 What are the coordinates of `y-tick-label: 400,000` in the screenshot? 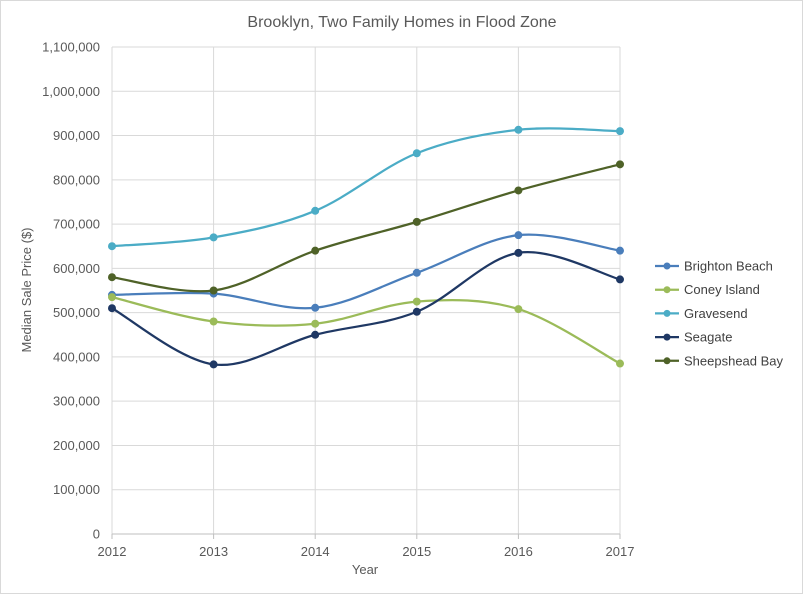 It's located at (76, 356).